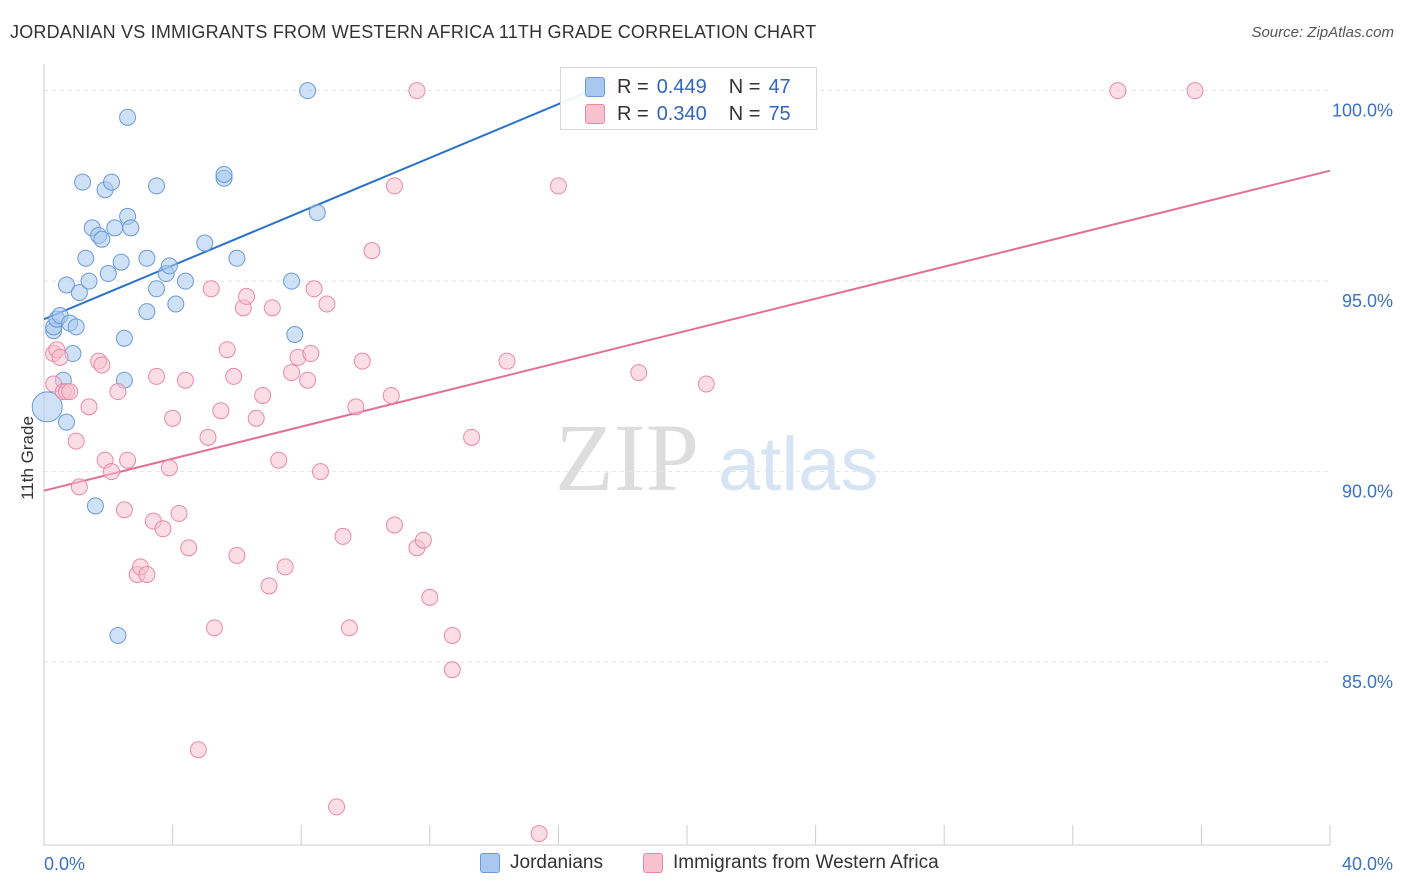  I want to click on n-value: 47, so click(779, 86).